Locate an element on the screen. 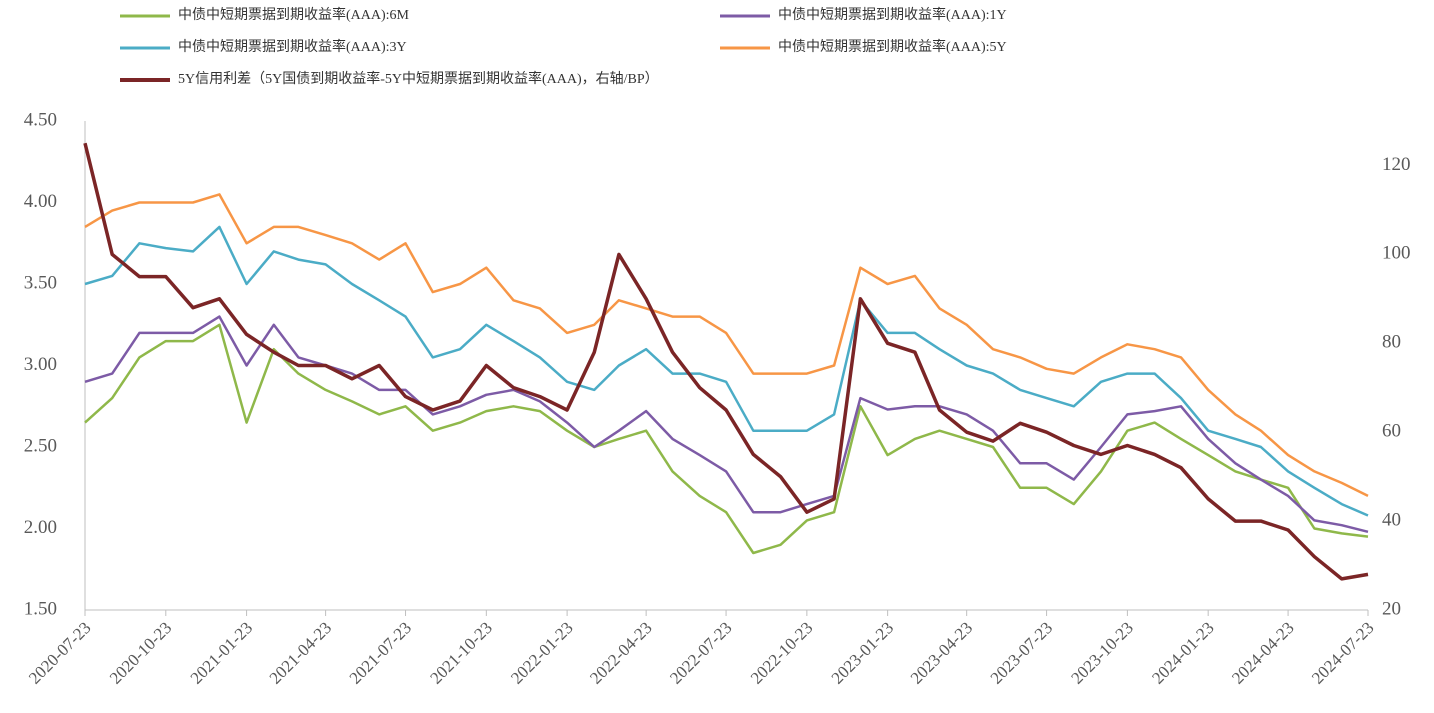 Image resolution: width=1434 pixels, height=713 pixels. y-tick-label: 2.00 is located at coordinates (40, 527).